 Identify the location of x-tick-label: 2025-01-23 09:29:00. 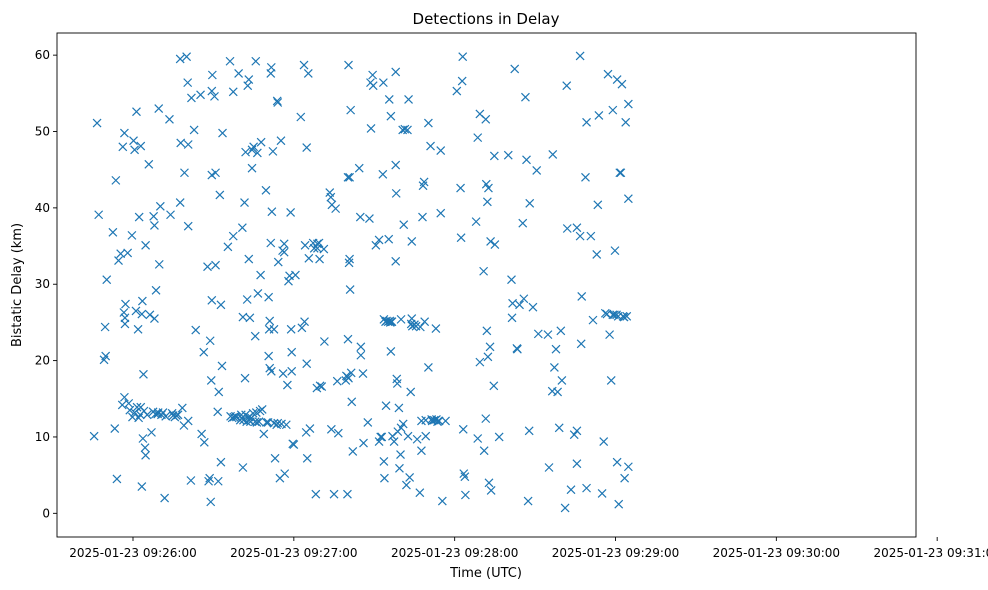
(615, 553).